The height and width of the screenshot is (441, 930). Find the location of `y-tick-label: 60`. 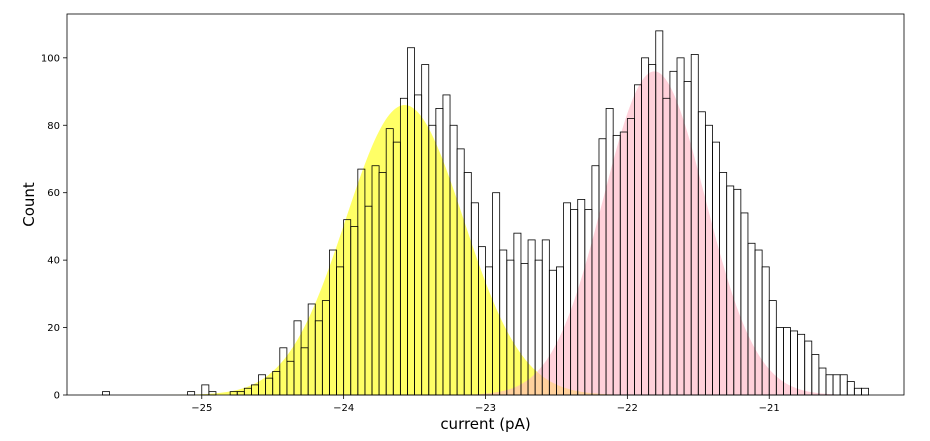

y-tick-label: 60 is located at coordinates (53, 193).